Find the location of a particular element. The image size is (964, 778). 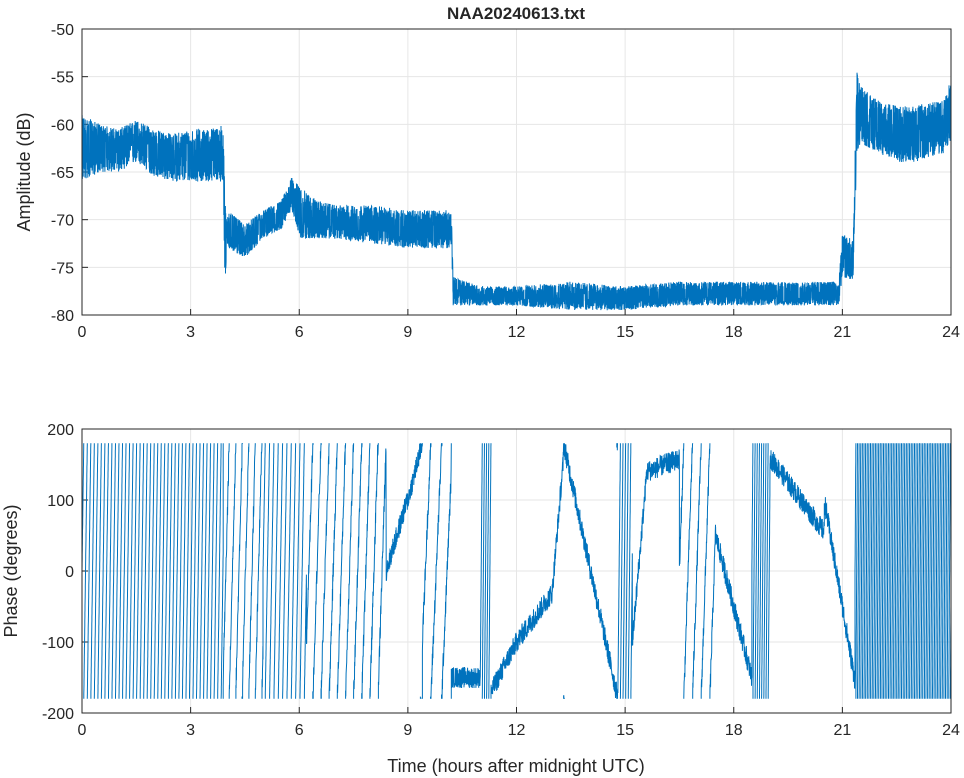

amplitude-y-label: Amplitude (dB) is located at coordinates (24, 171).